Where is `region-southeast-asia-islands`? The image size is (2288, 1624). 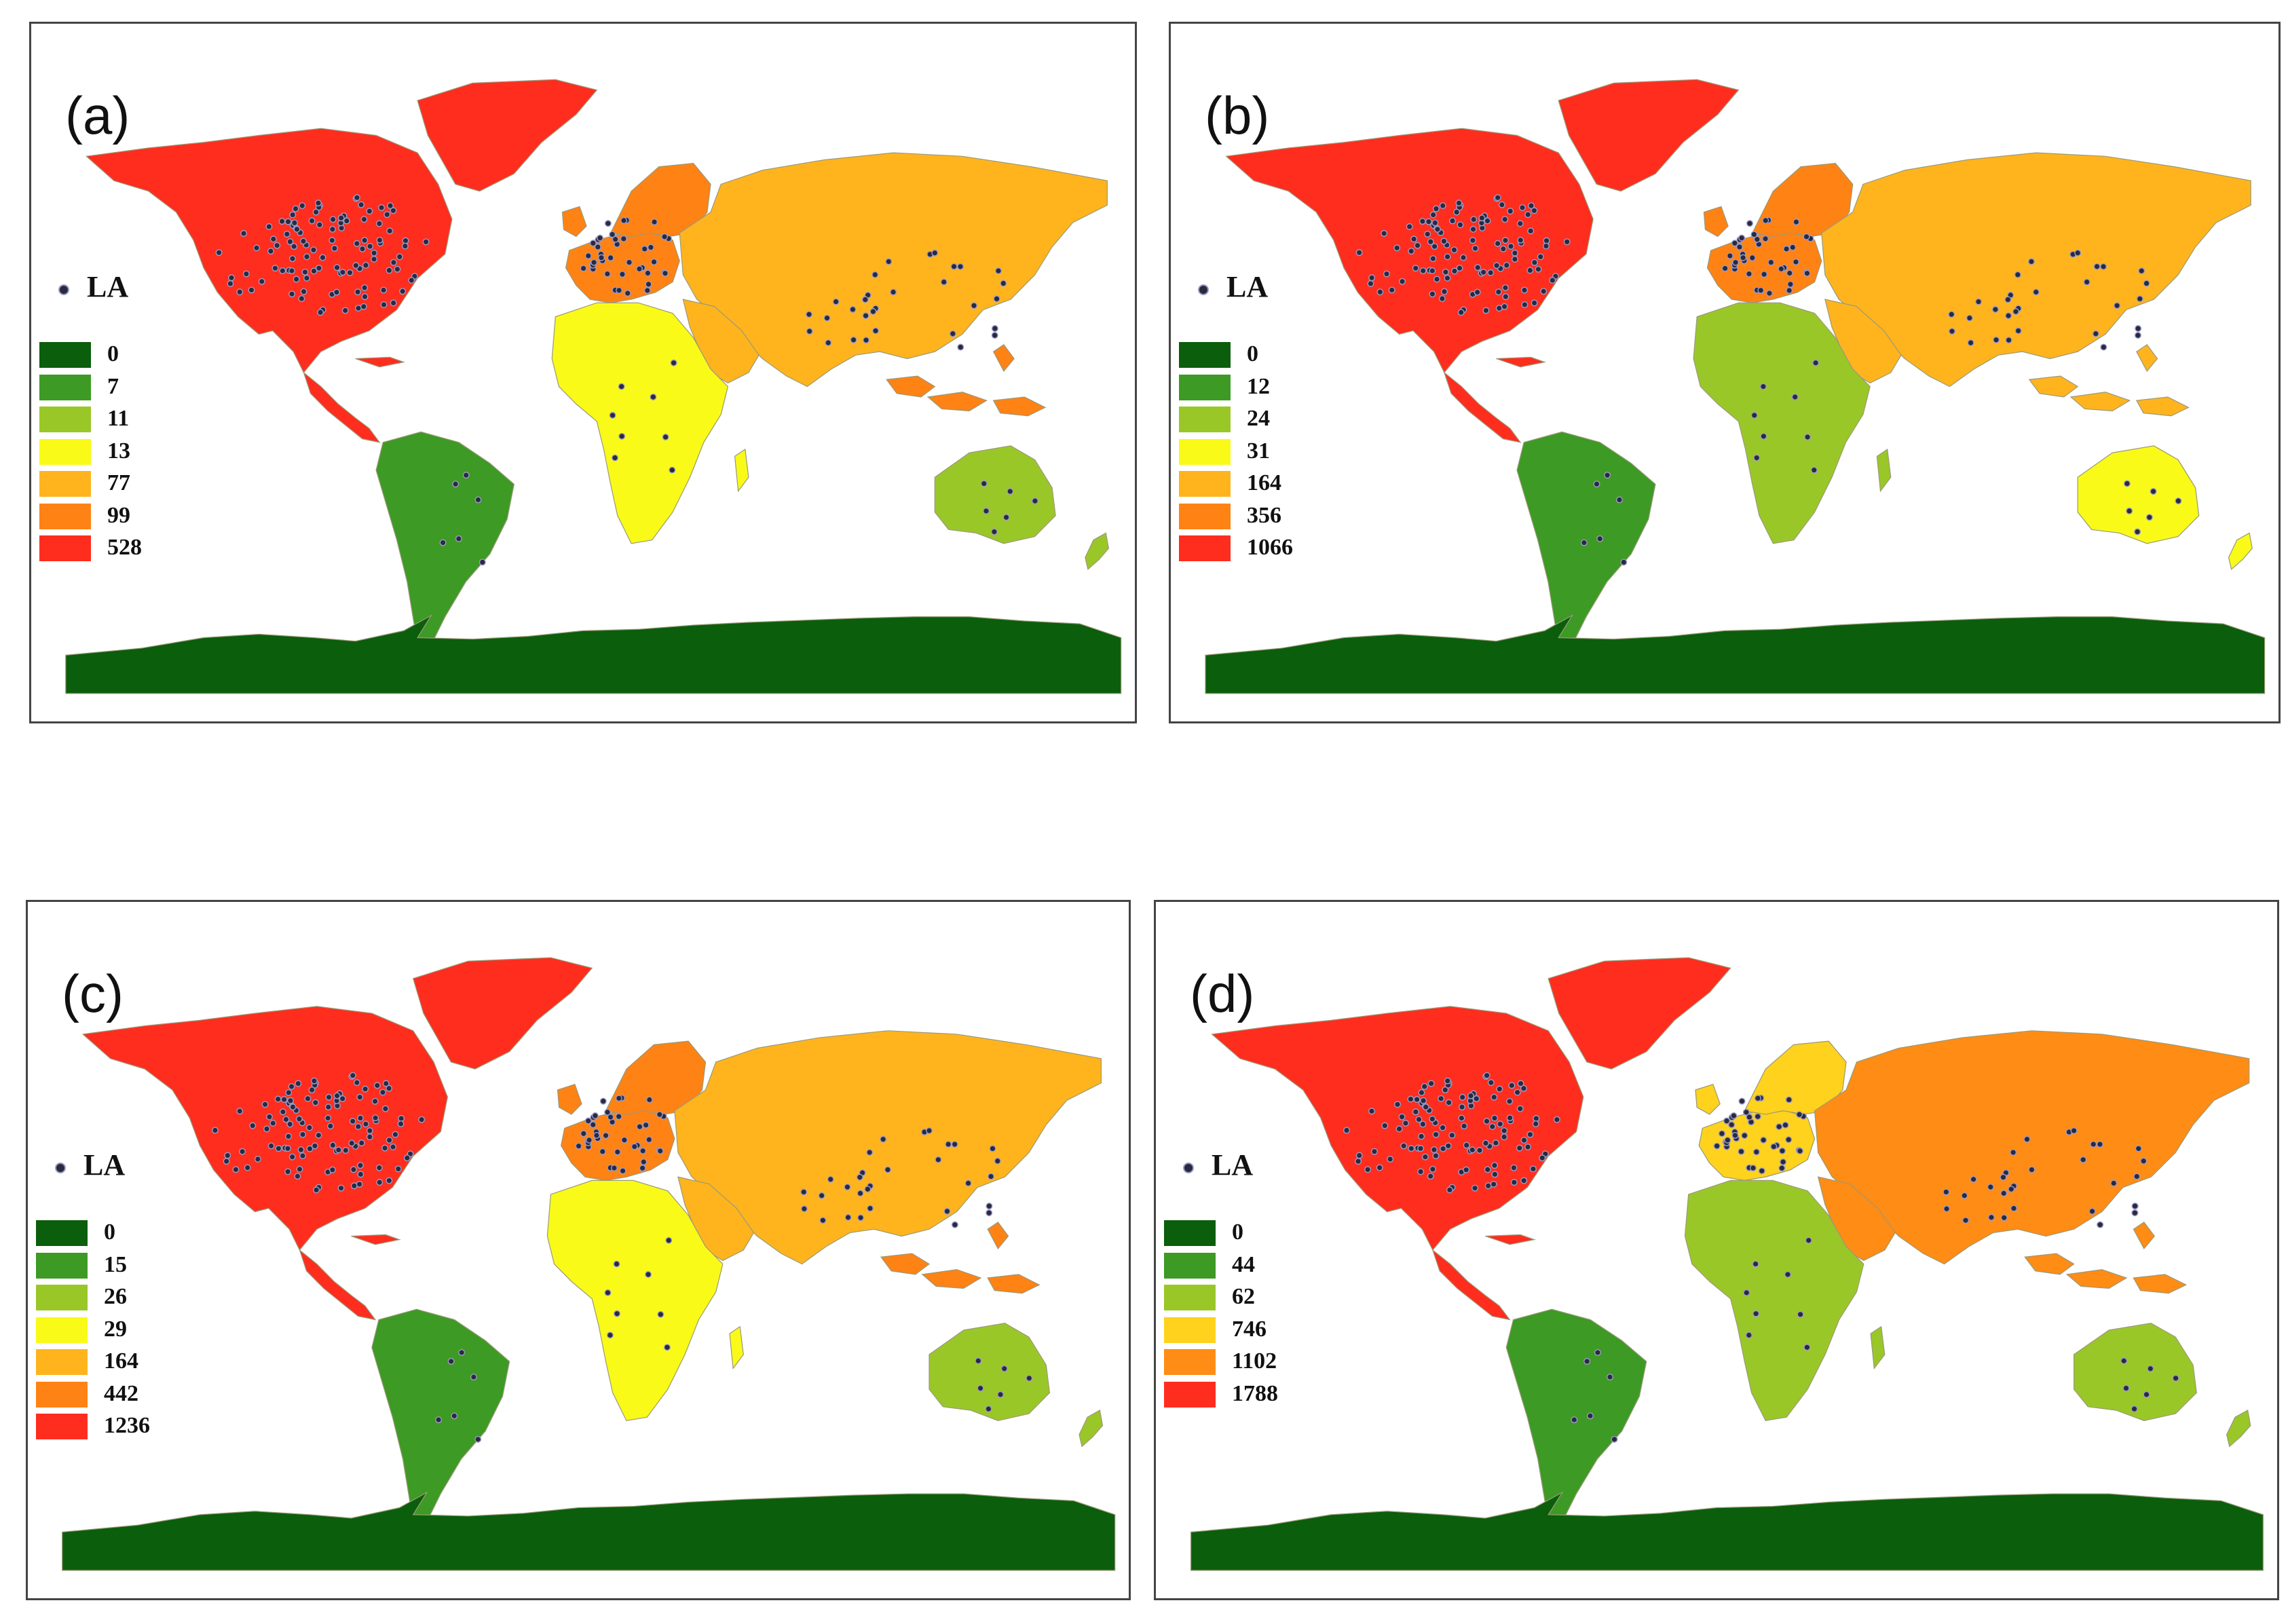
region-southeast-asia-islands is located at coordinates (960, 1258).